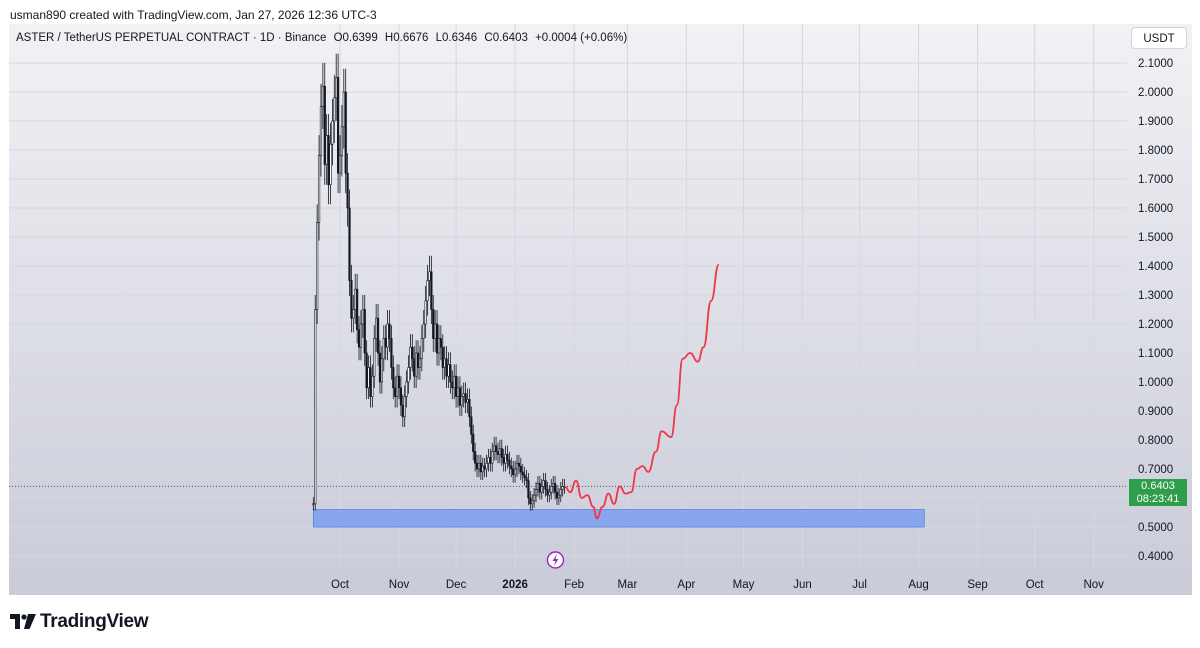 The image size is (1200, 648). I want to click on support-zone, so click(618, 518).